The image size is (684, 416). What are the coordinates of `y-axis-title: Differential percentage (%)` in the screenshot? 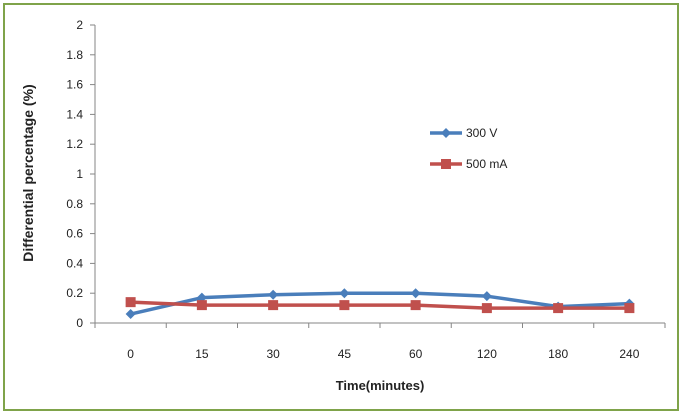 It's located at (28, 172).